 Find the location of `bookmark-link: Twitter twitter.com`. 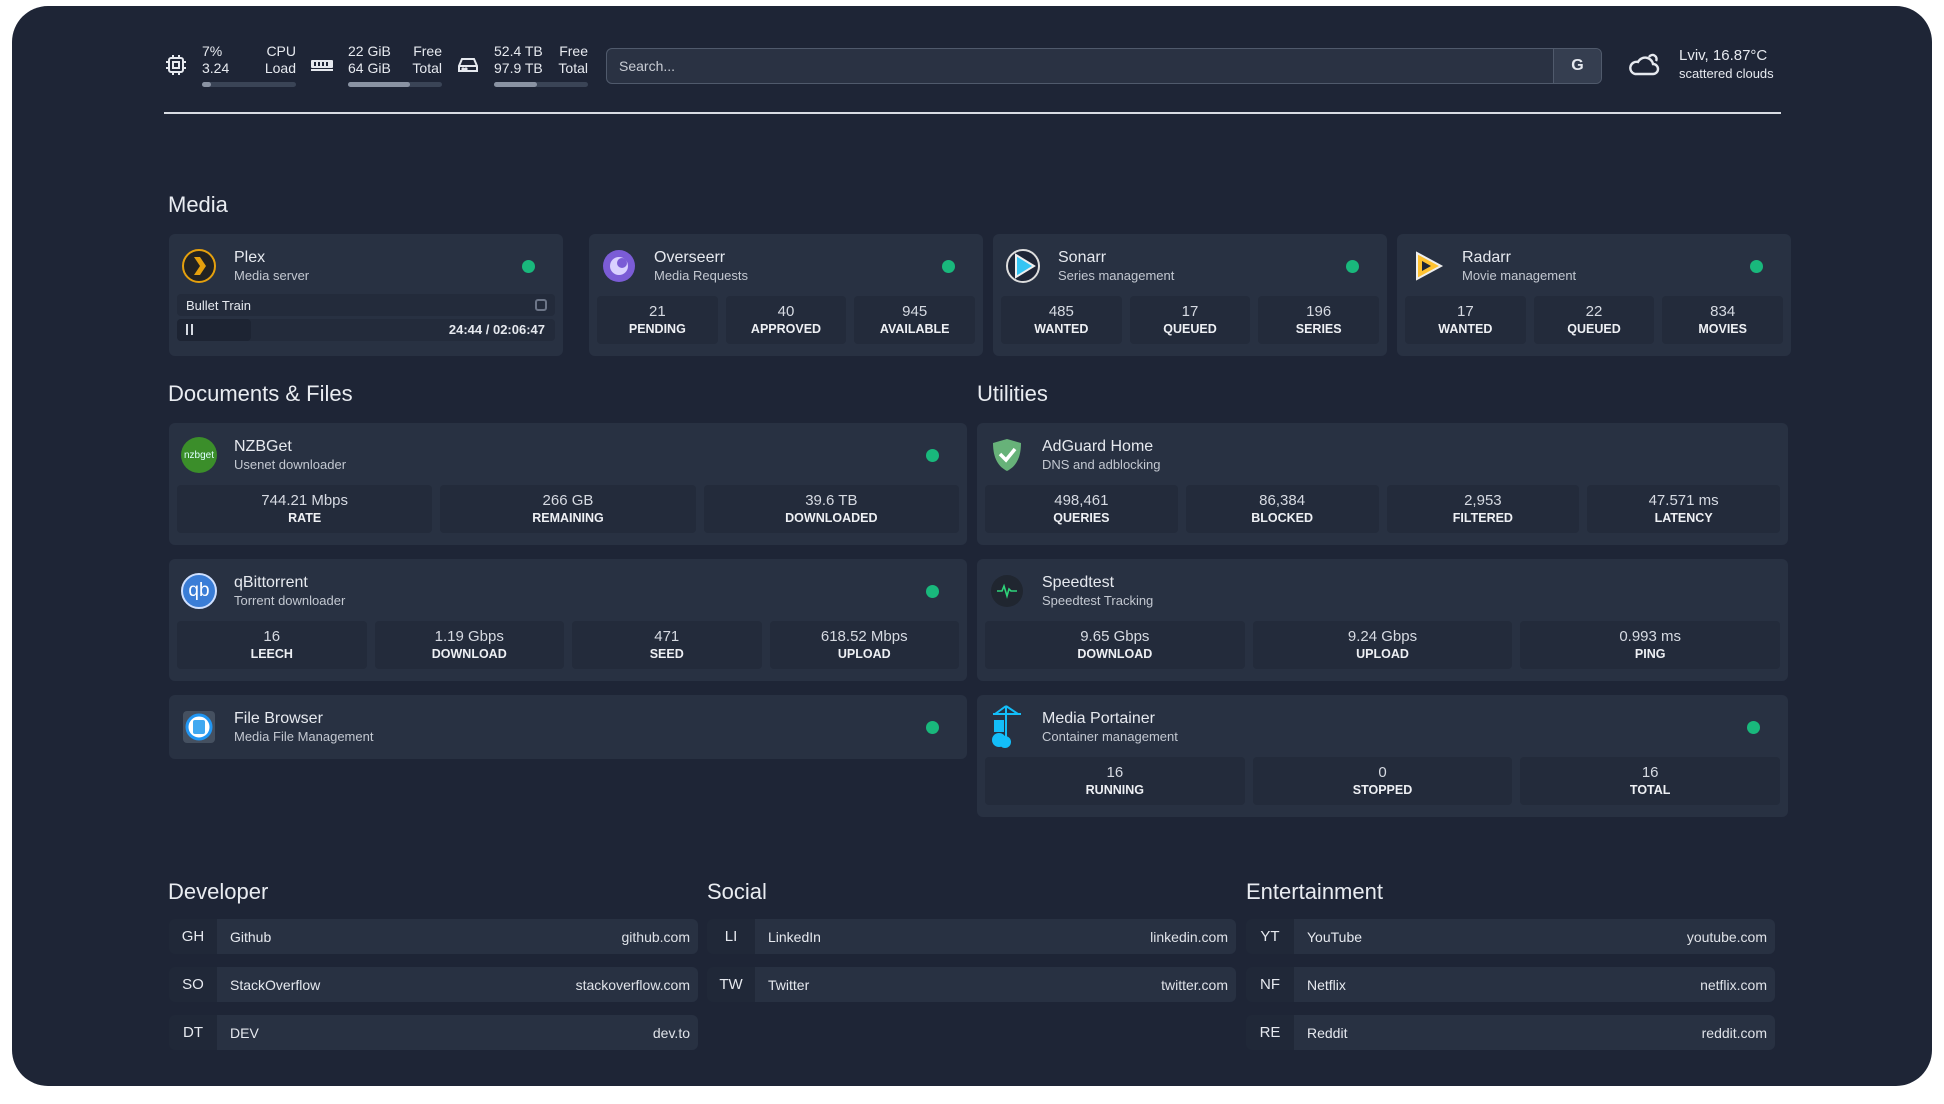

bookmark-link: Twitter twitter.com is located at coordinates (995, 984).